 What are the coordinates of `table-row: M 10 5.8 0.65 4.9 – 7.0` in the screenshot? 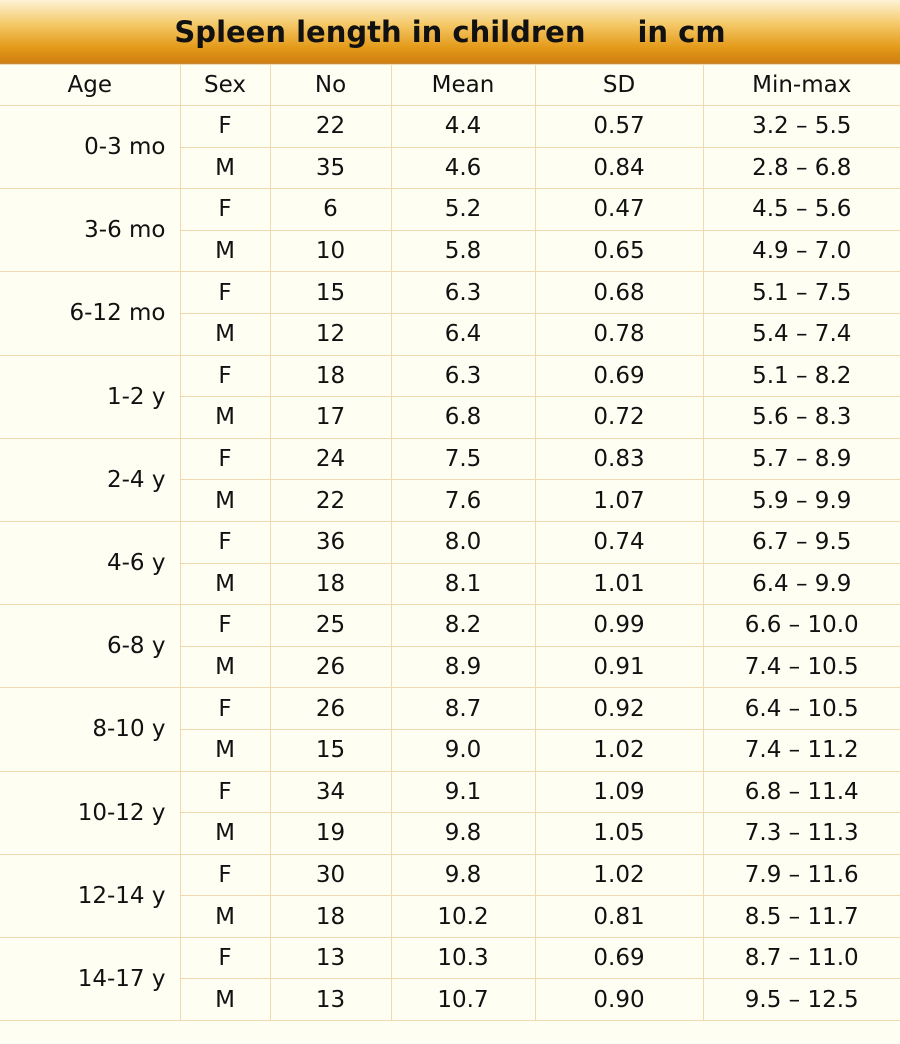 It's located at (450, 251).